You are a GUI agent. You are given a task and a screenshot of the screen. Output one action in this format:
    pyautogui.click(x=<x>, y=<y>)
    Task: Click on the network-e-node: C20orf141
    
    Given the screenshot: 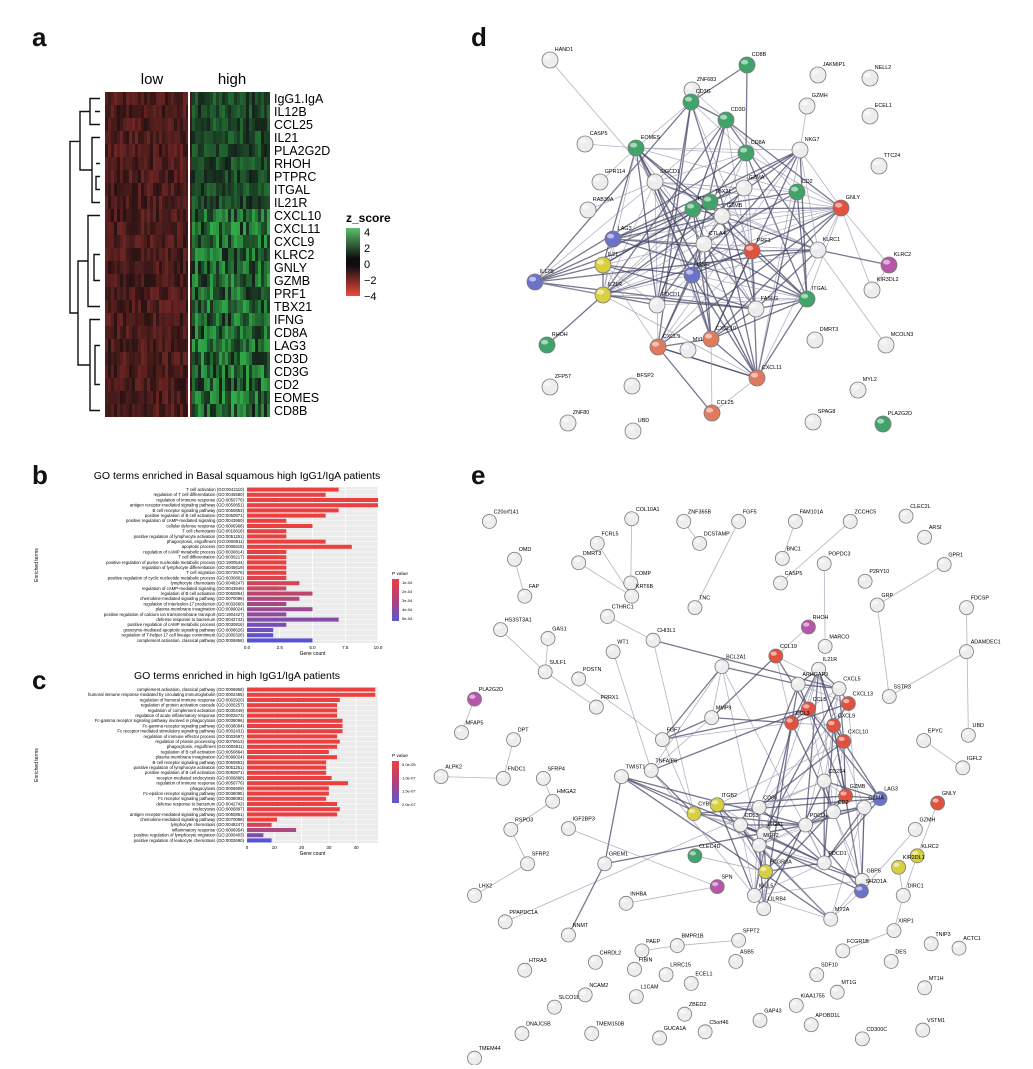 What is the action you would take?
    pyautogui.click(x=500, y=519)
    